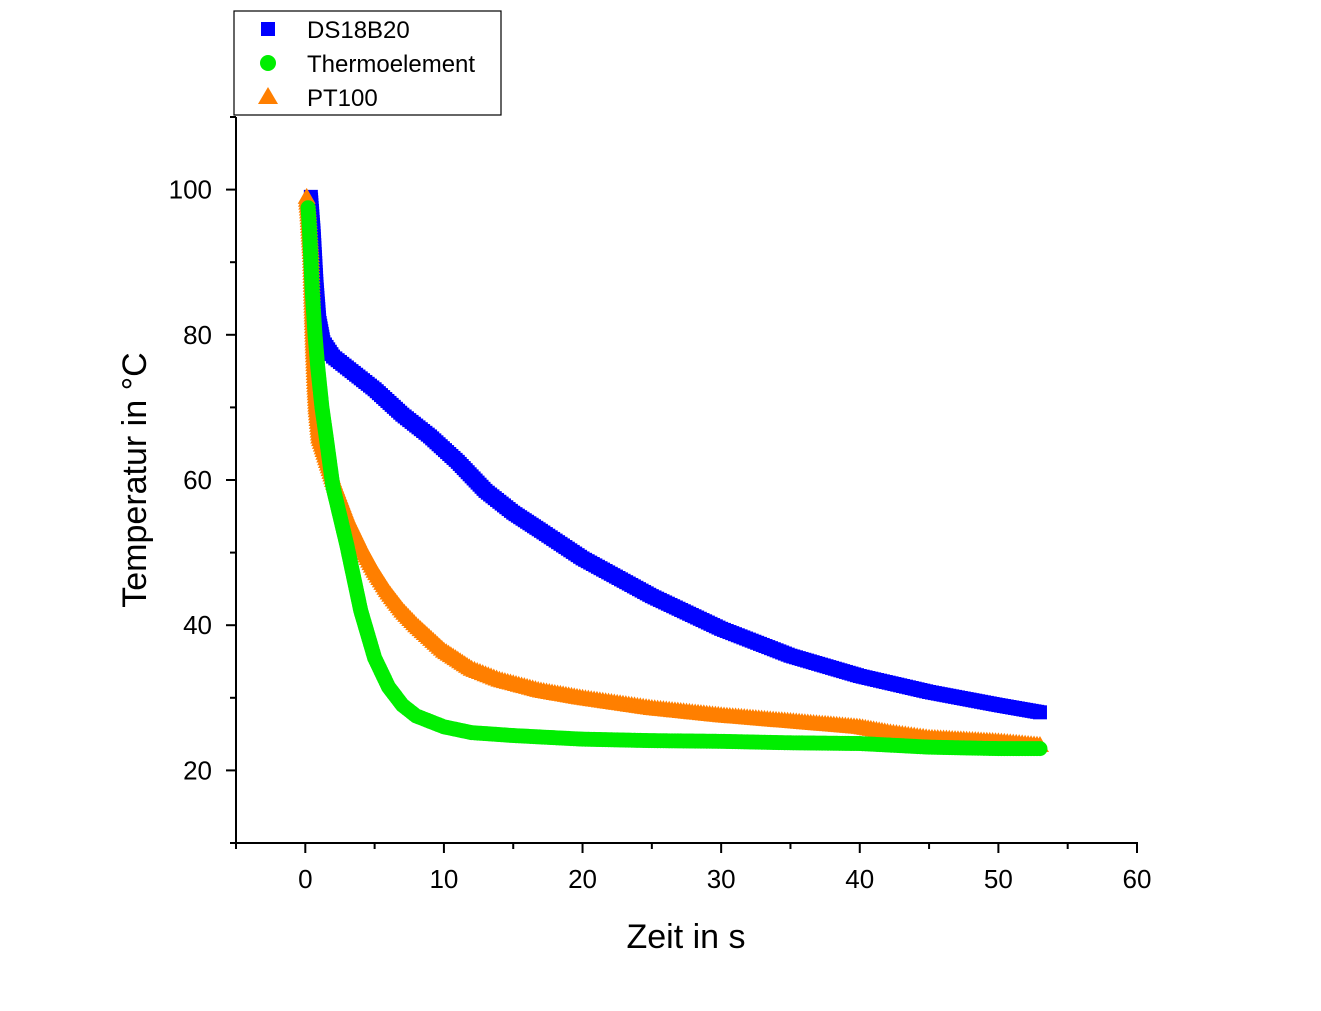 This screenshot has height=1011, width=1321. I want to click on y-tick-label: 100, so click(190, 190).